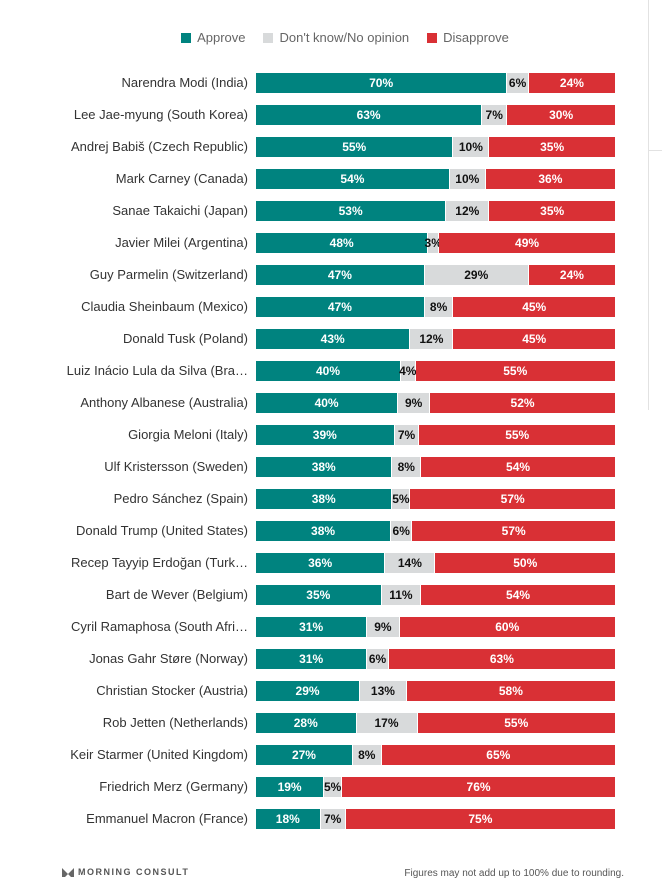 Image resolution: width=662 pixels, height=885 pixels. What do you see at coordinates (324, 531) in the screenshot?
I see `bar-segment-approve: 38%` at bounding box center [324, 531].